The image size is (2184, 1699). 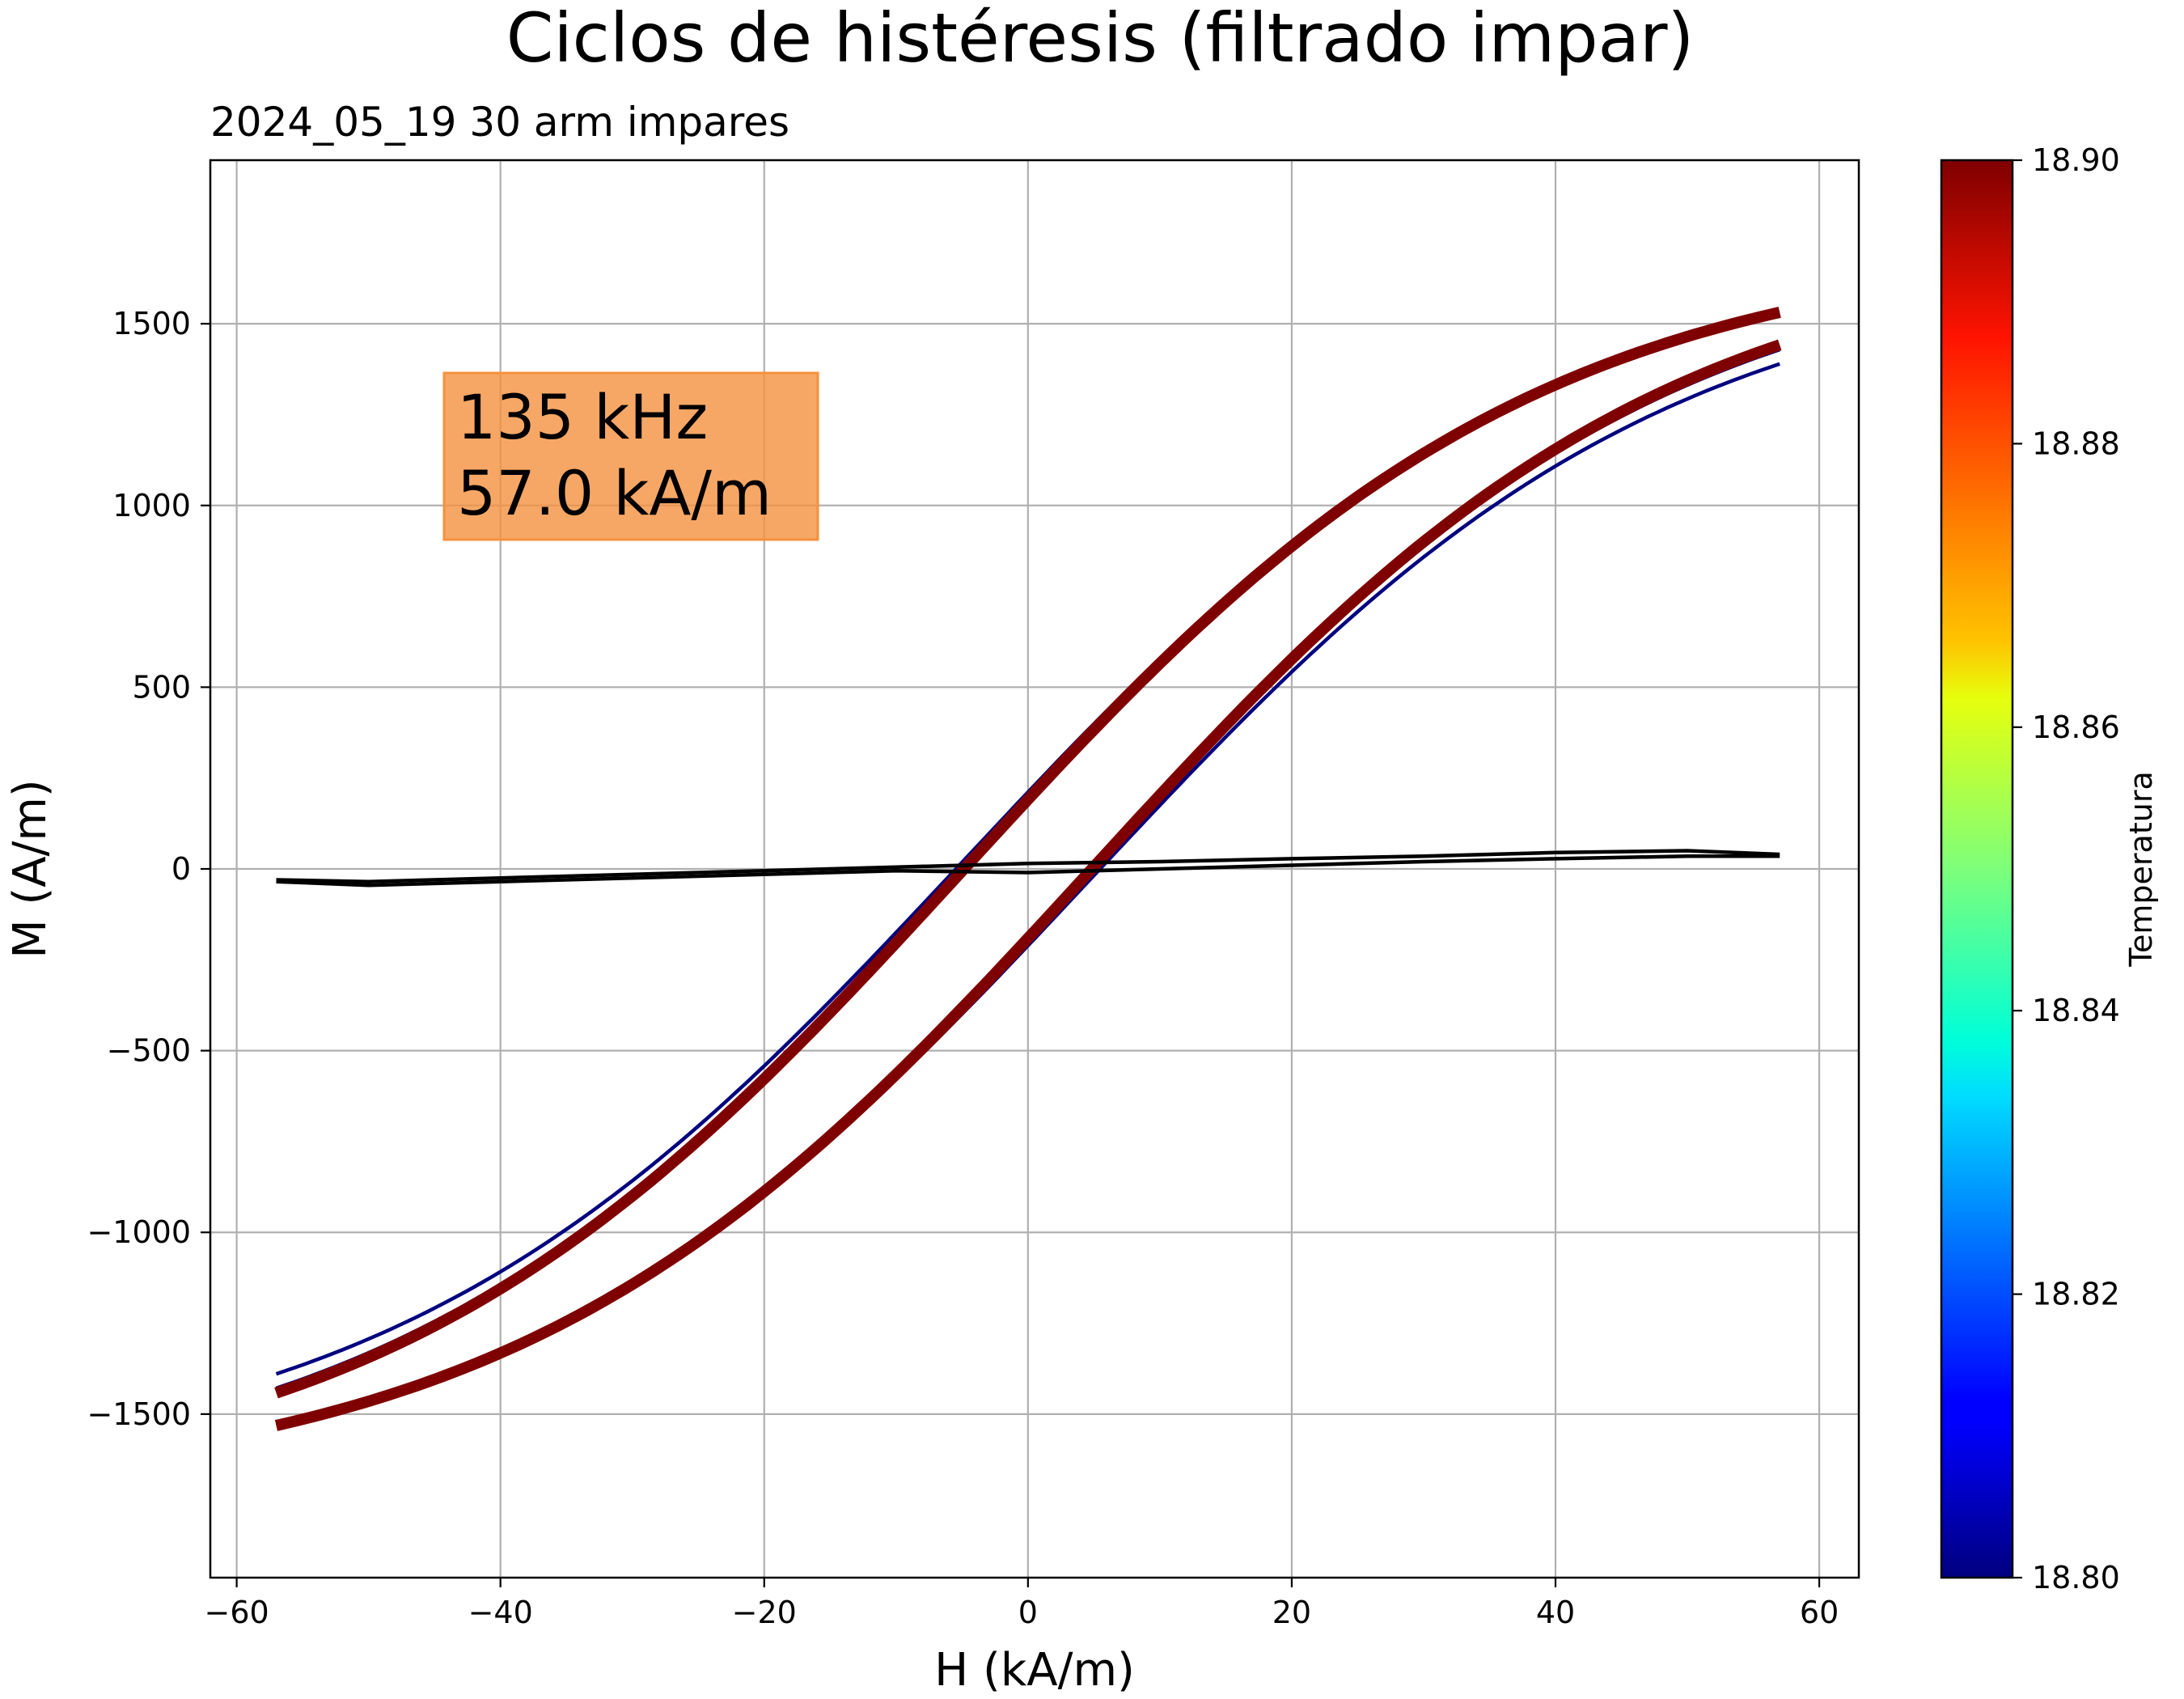 I want to click on y-tick-label: −1500, so click(x=139, y=1414).